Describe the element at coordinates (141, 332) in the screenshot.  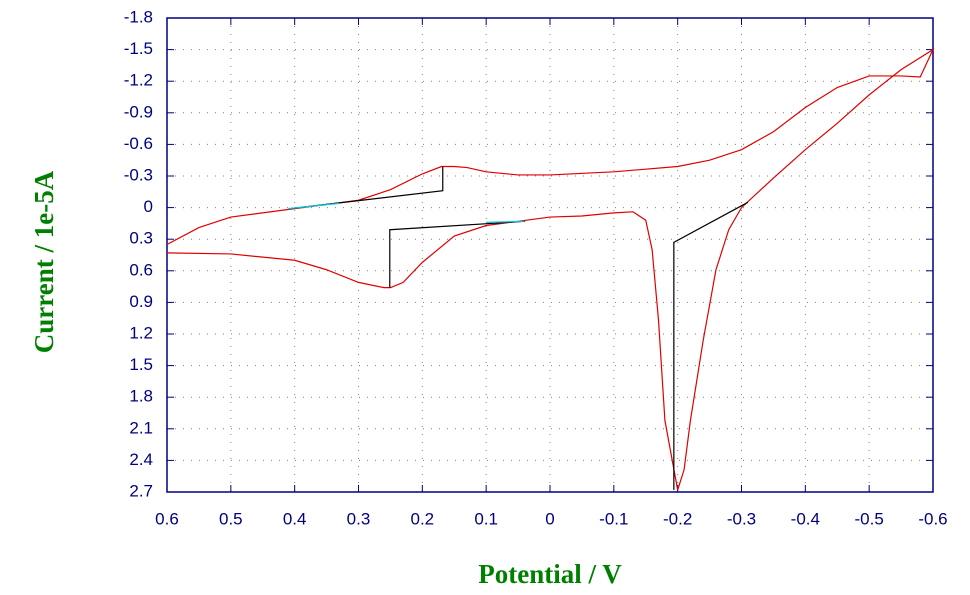
I see `y-tick-label: 1.2` at that location.